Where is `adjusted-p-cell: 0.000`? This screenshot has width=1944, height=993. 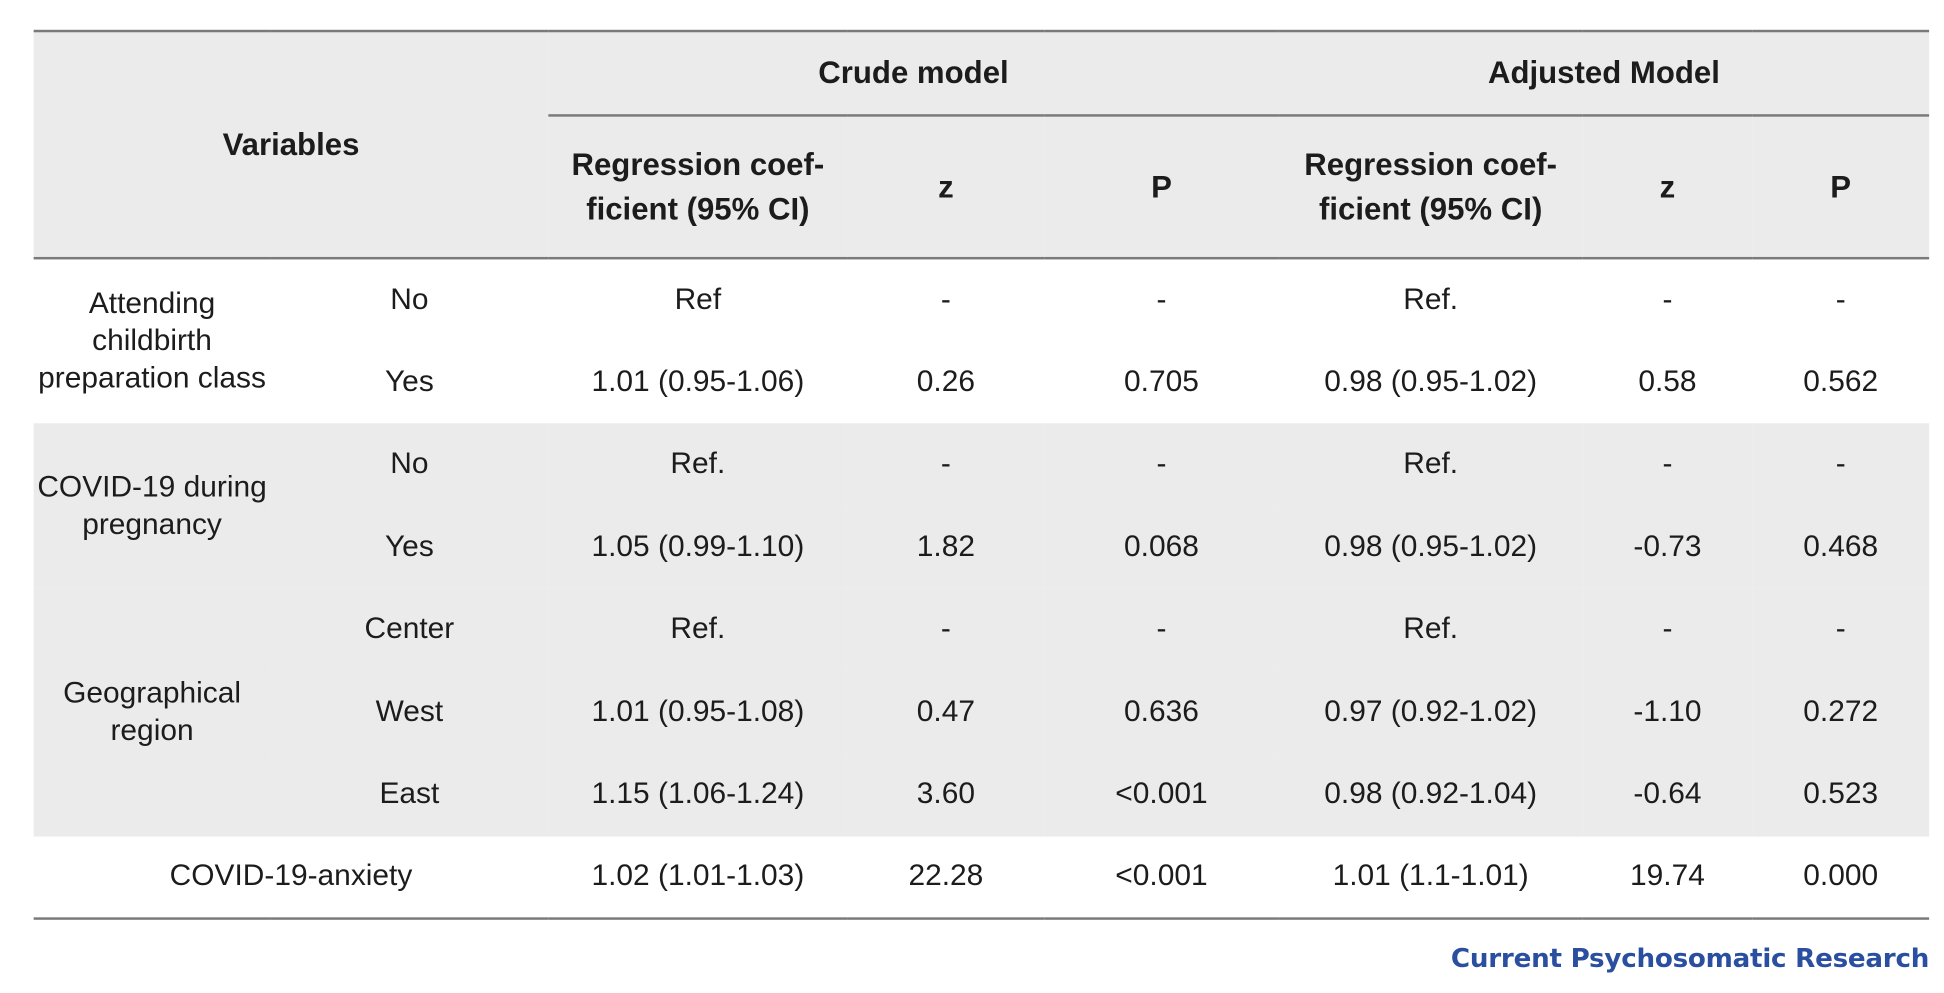 adjusted-p-cell: 0.000 is located at coordinates (1841, 876).